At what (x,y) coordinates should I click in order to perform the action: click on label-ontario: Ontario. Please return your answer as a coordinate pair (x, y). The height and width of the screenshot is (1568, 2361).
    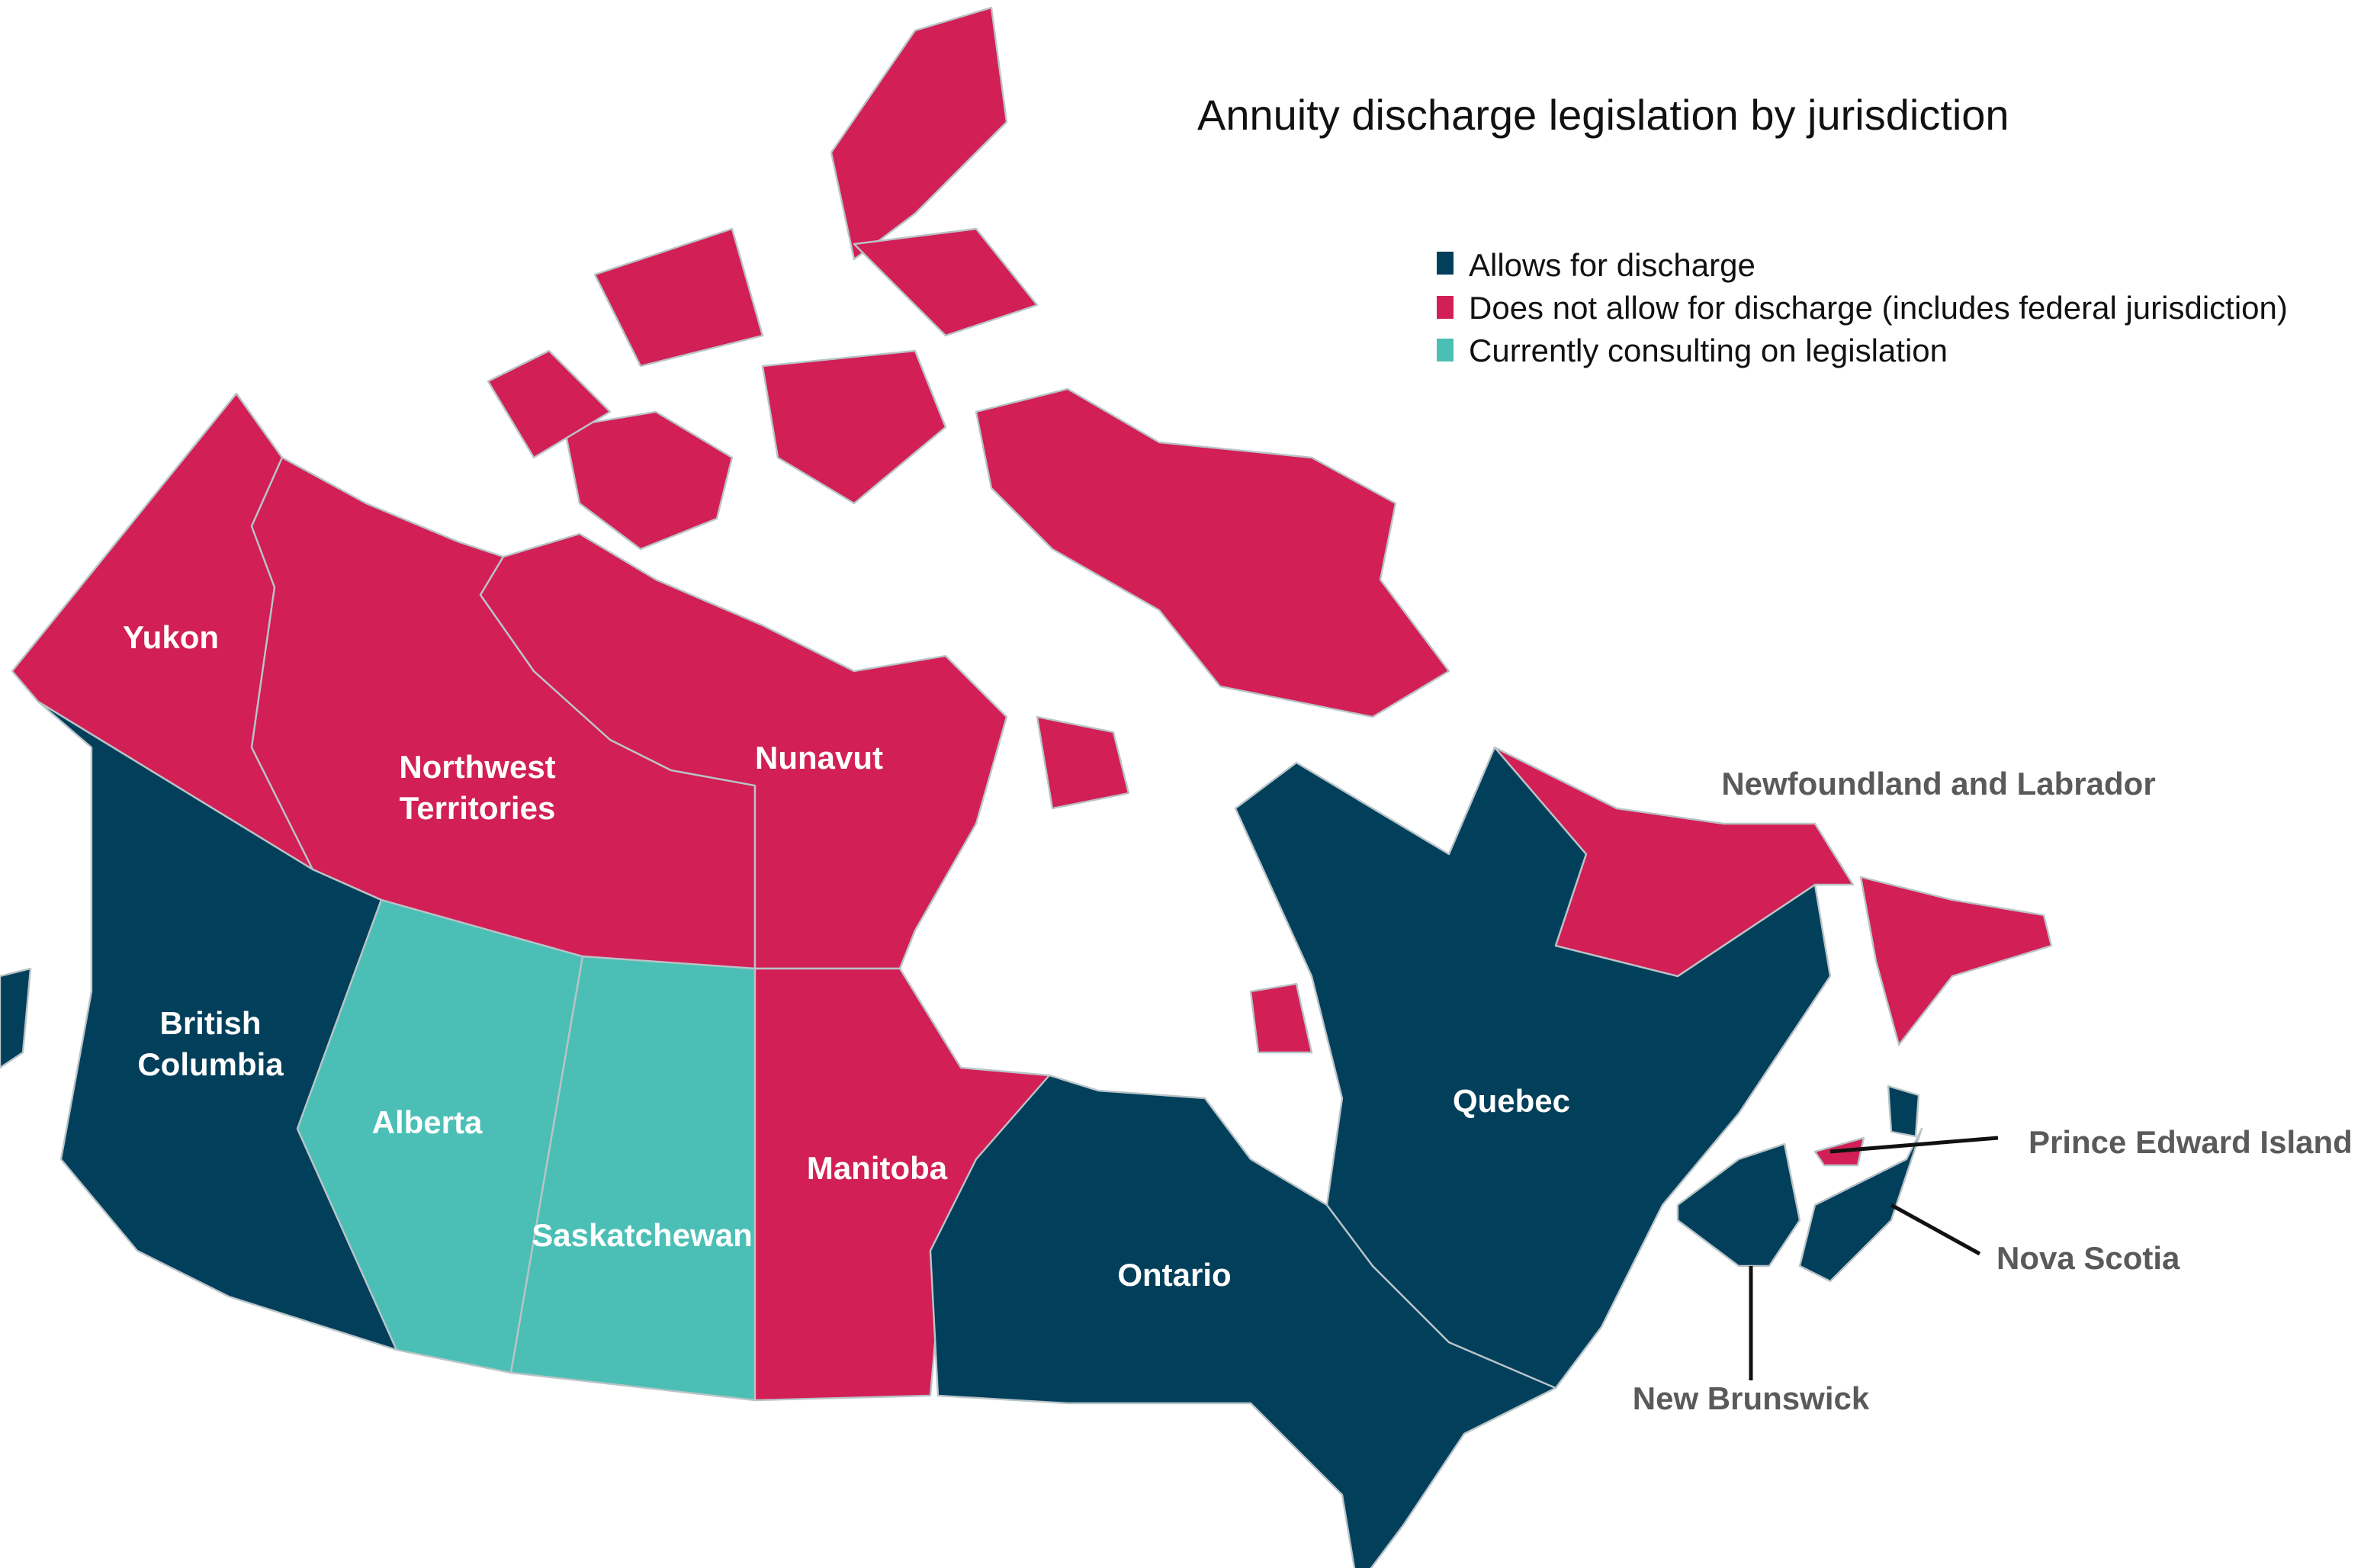
    Looking at the image, I should click on (1174, 1275).